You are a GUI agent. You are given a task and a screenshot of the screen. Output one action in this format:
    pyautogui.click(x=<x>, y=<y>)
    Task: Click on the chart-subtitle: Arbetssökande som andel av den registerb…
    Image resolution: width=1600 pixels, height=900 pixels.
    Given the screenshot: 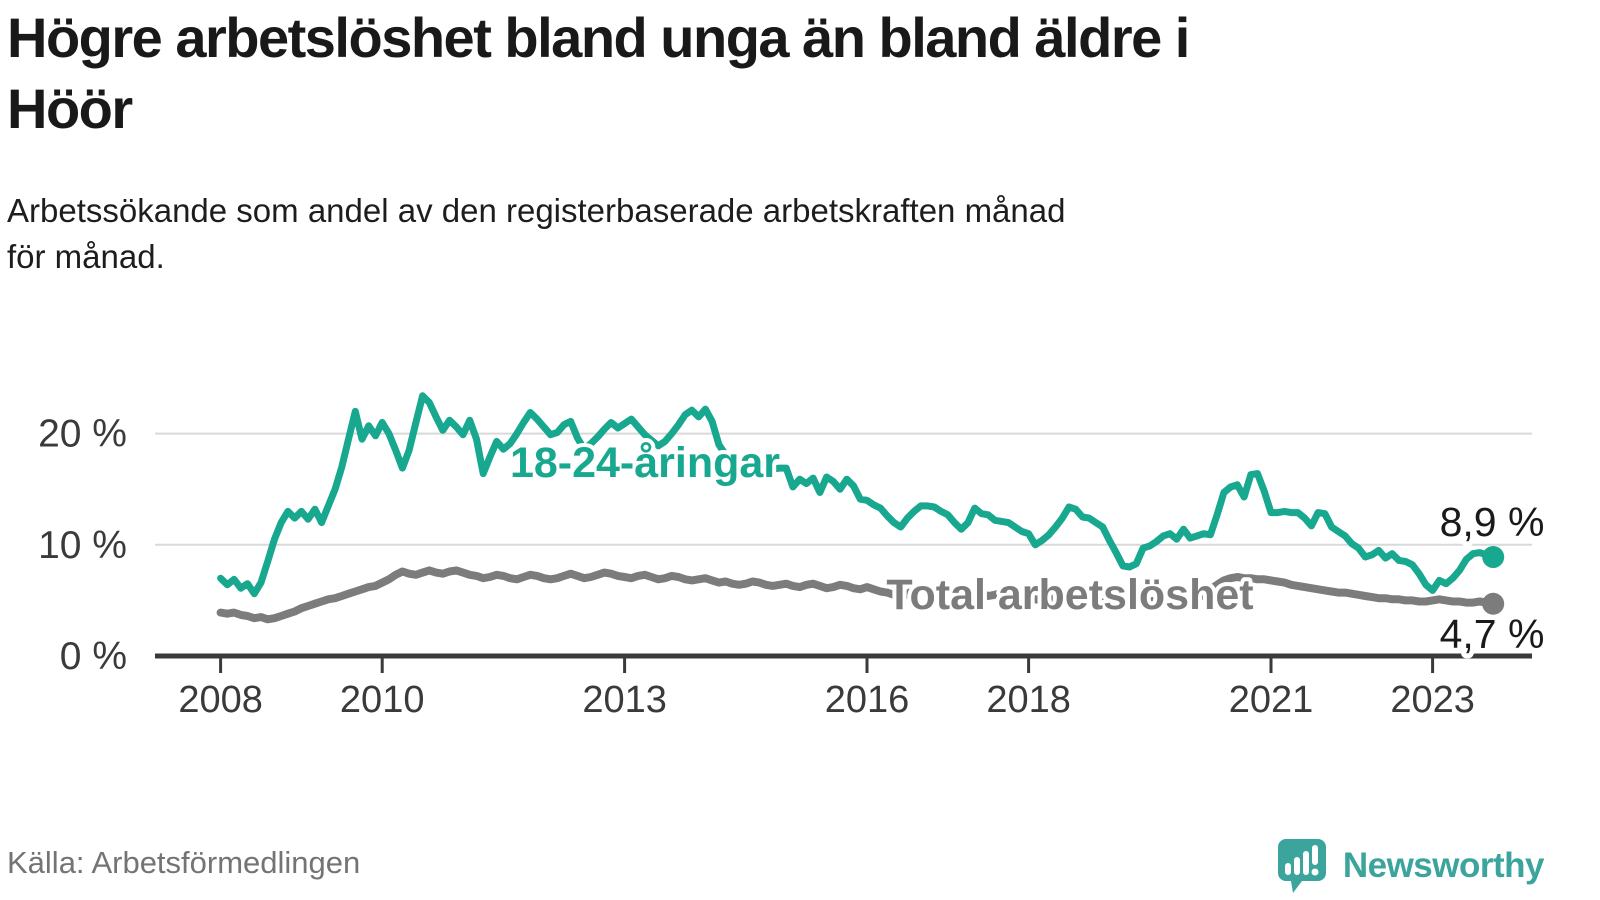 What is the action you would take?
    pyautogui.click(x=536, y=233)
    